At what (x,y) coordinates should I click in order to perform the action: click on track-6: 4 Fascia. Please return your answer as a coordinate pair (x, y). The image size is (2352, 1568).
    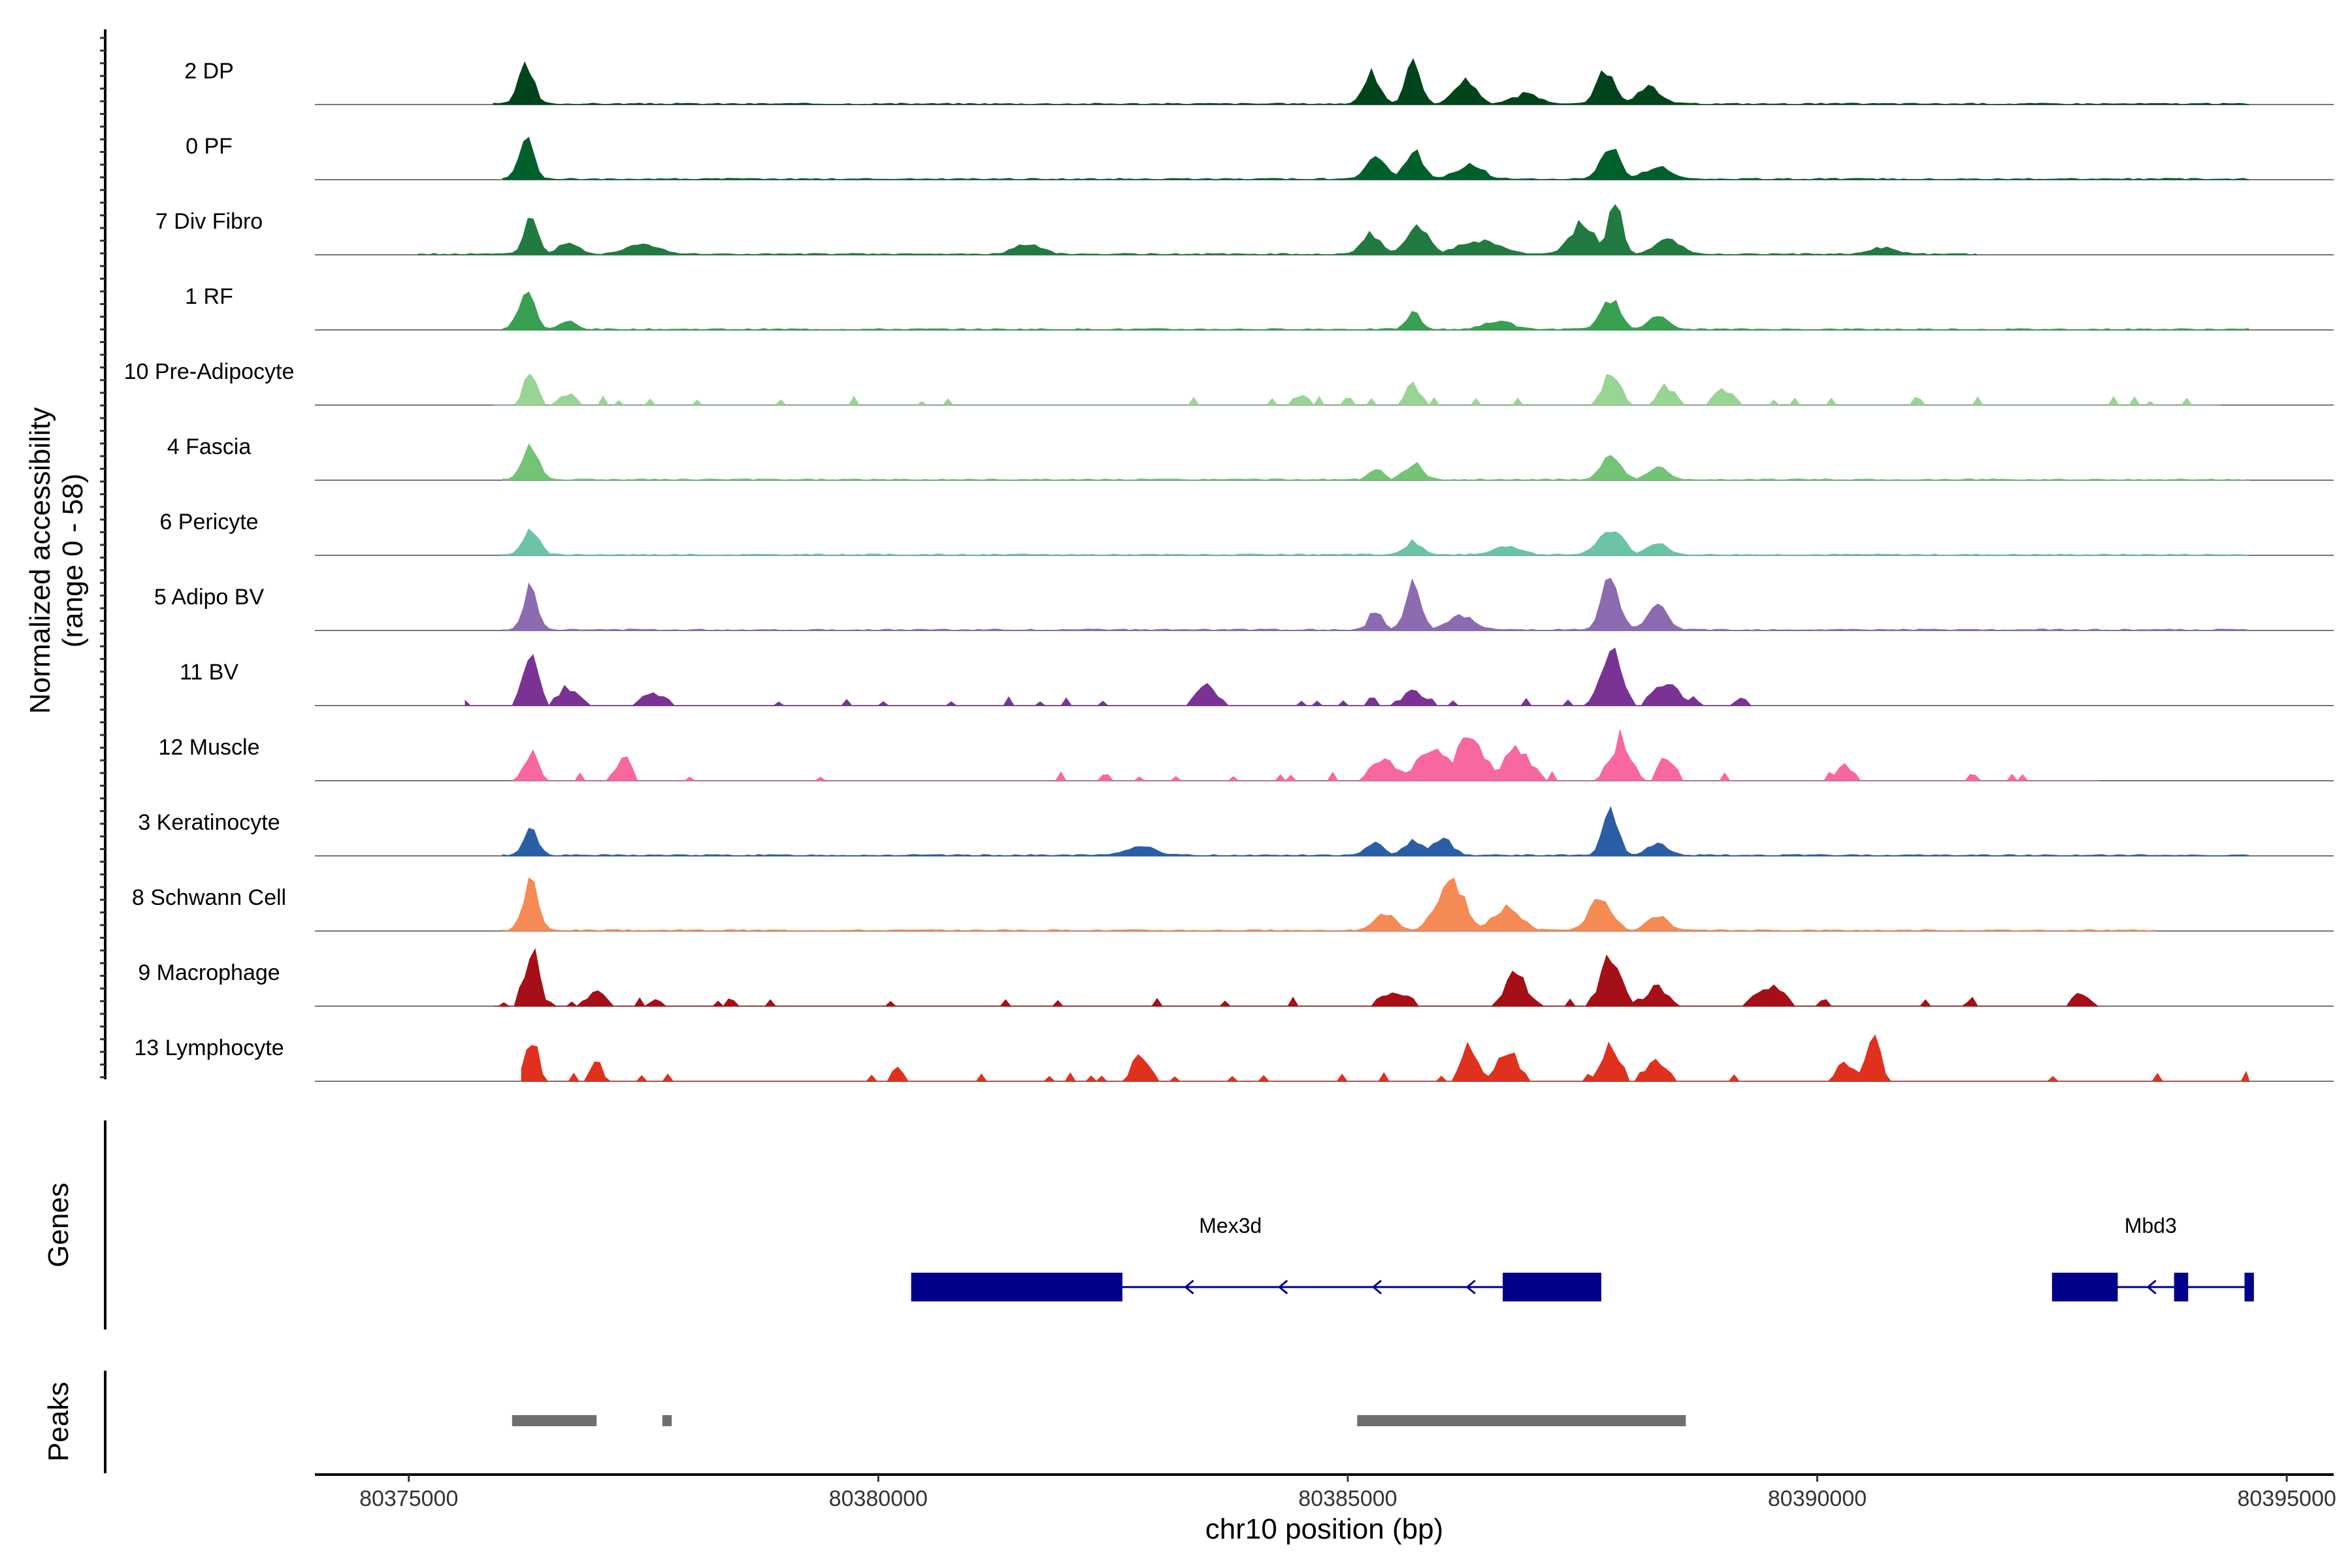
    Looking at the image, I should click on (1250, 457).